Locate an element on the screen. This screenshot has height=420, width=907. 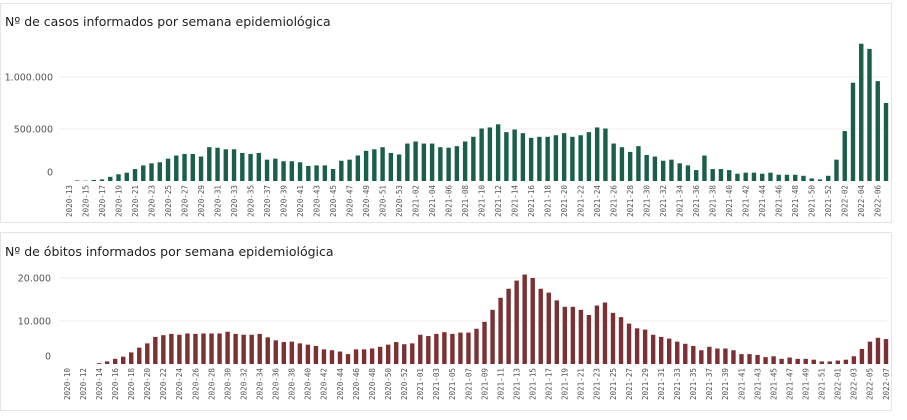
cases-x-tick-label: 2021-36 is located at coordinates (696, 201).